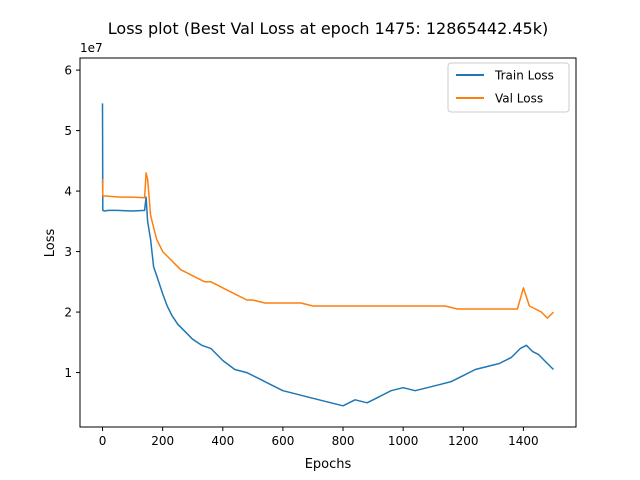  I want to click on y-tick-label: 4, so click(68, 192).